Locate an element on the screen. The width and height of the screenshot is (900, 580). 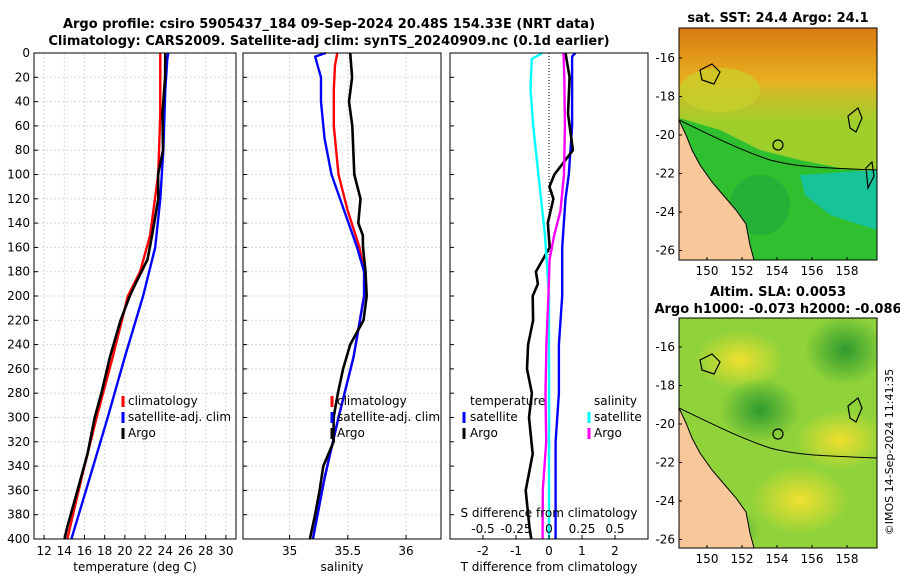
x-tick-label: 24 is located at coordinates (165, 551).